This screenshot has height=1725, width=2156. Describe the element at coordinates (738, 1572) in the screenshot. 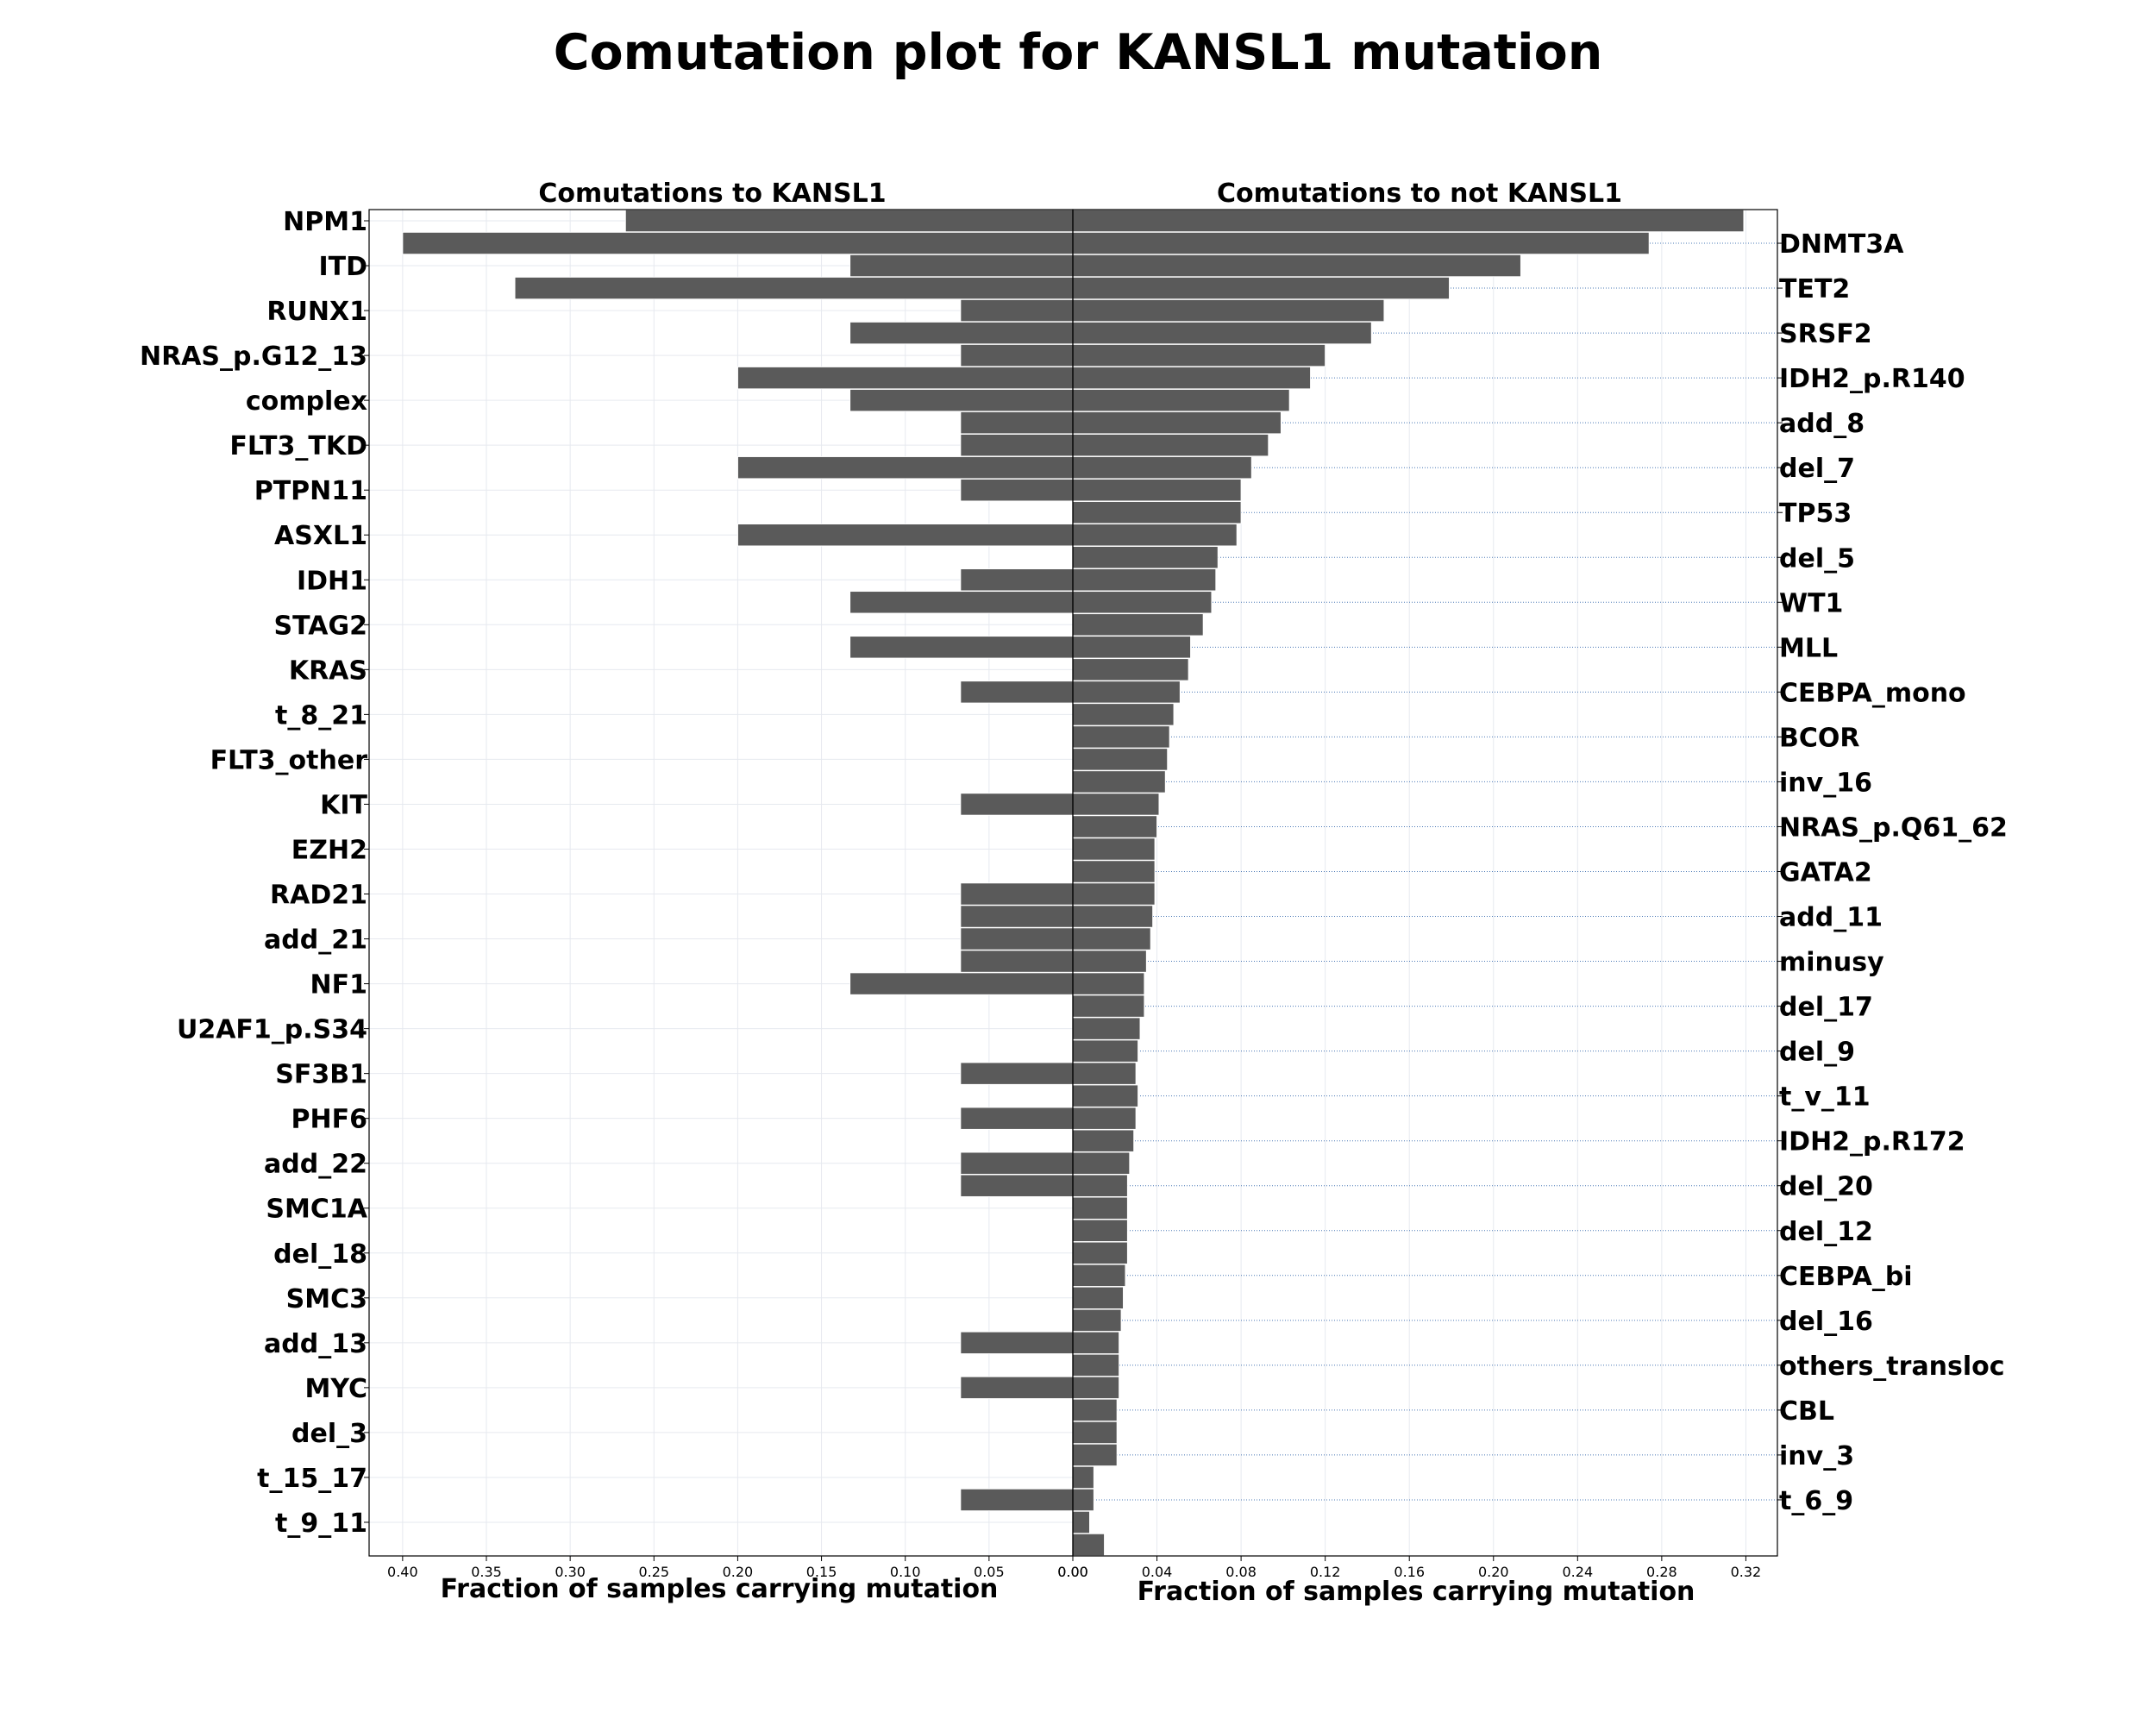

I see `left-x-tick-label: 0.20` at that location.